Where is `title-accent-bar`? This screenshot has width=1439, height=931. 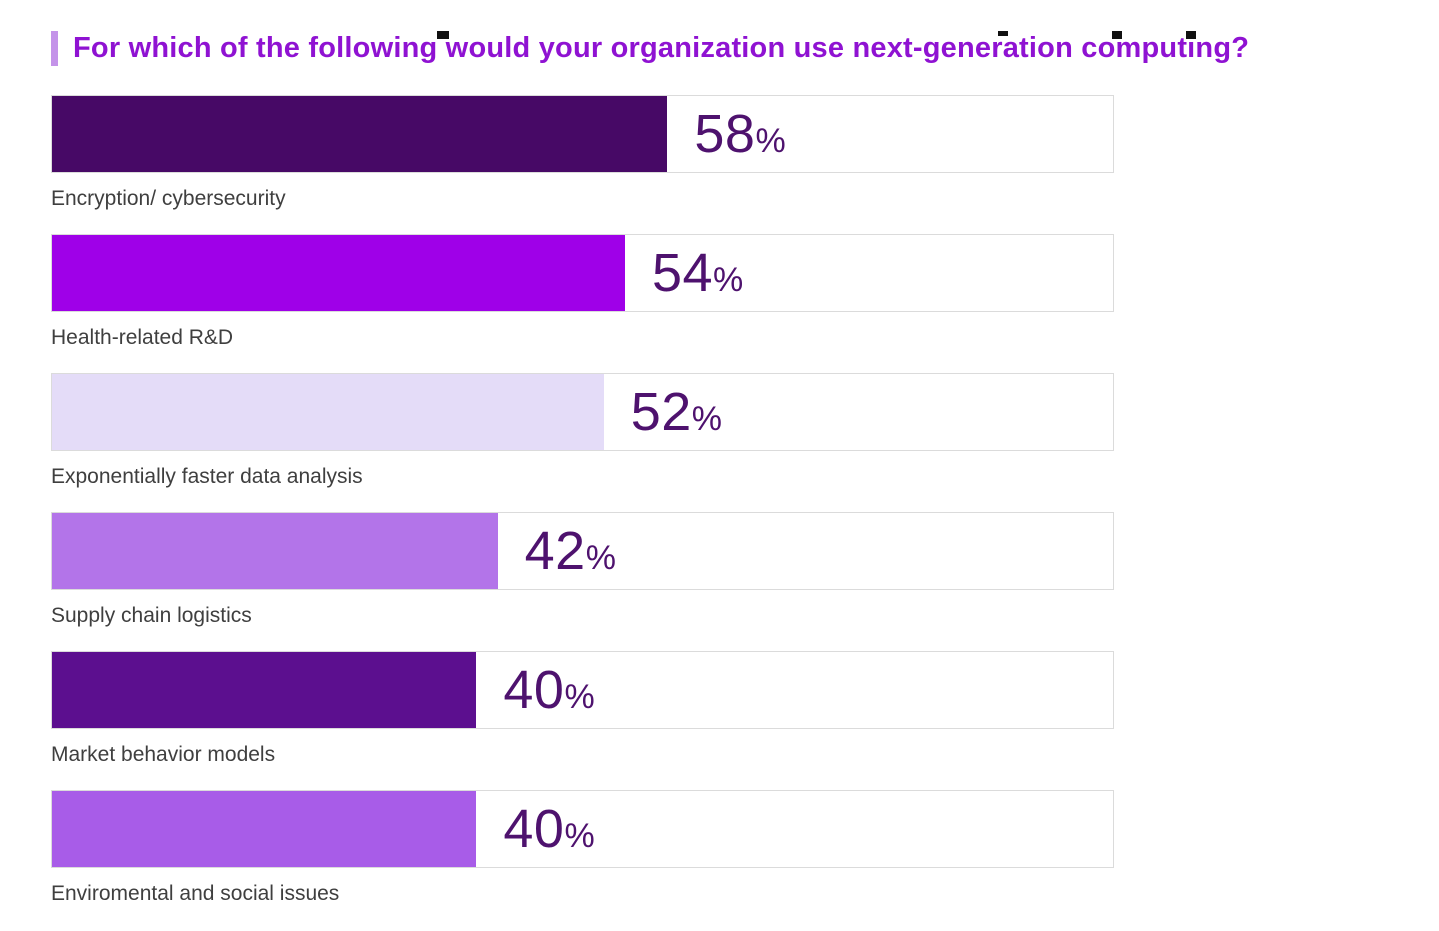 title-accent-bar is located at coordinates (54, 48).